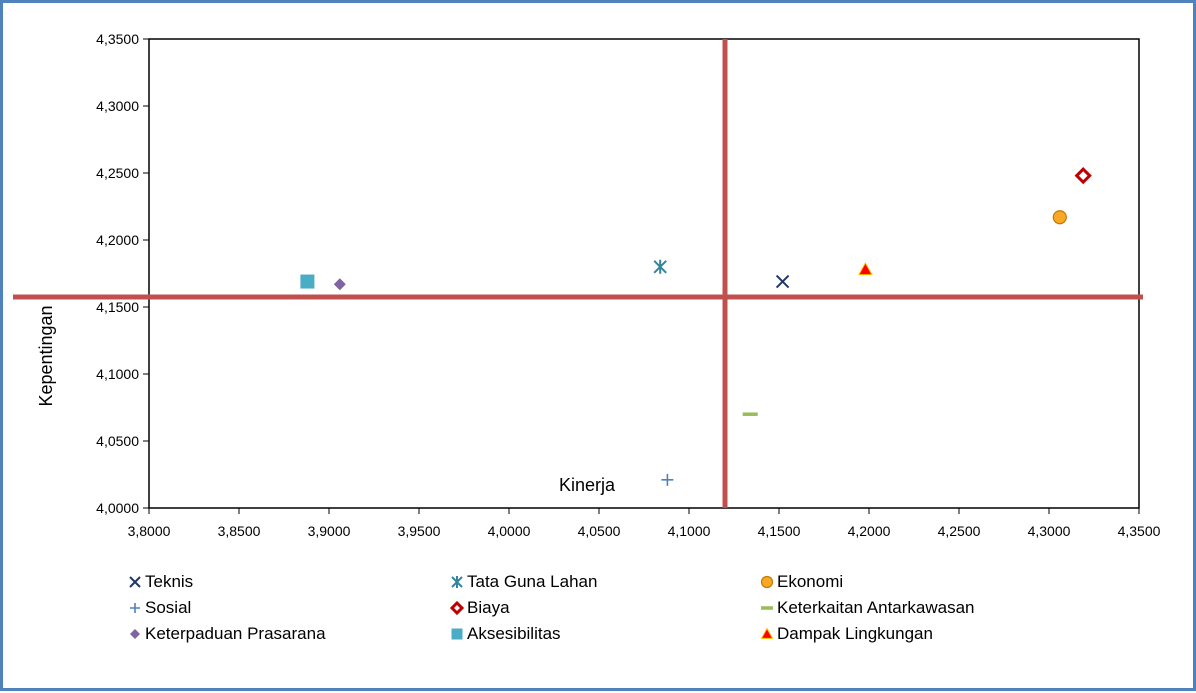 The width and height of the screenshot is (1196, 693). Describe the element at coordinates (149, 531) in the screenshot. I see `x-tick-label: 3,8000` at that location.